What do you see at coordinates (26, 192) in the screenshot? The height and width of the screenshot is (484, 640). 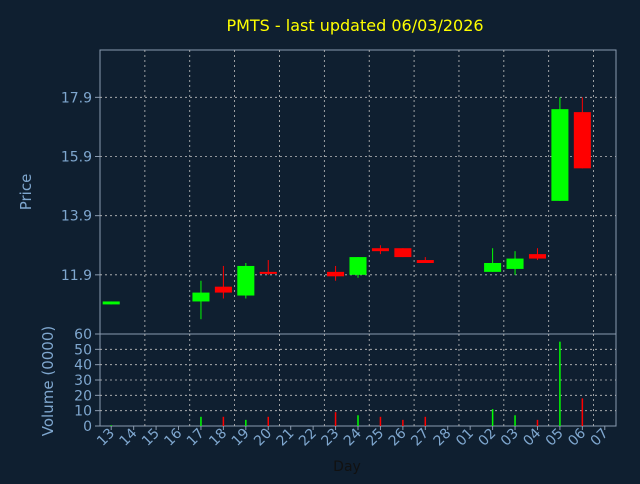 I see `price-axis-label: Price` at bounding box center [26, 192].